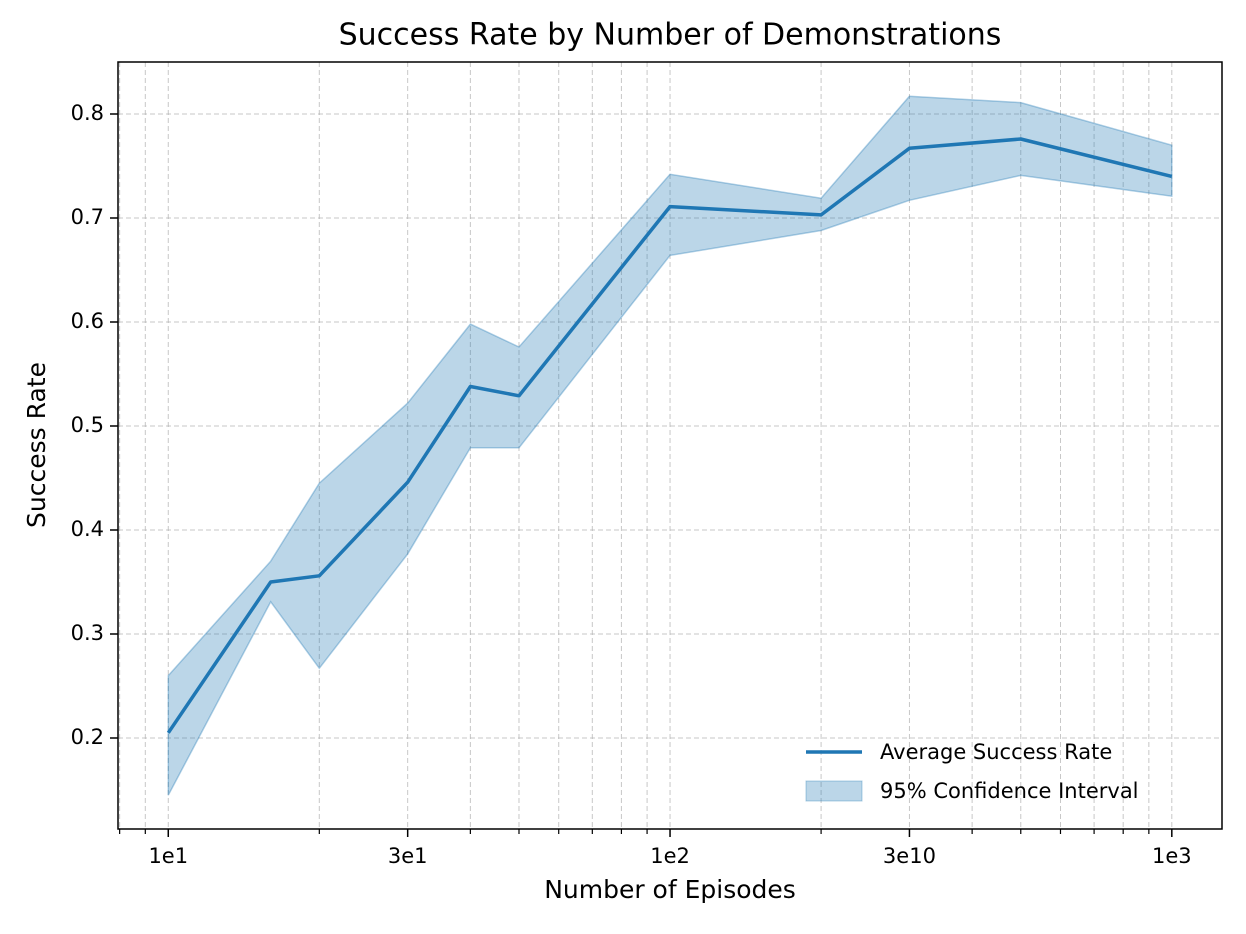  What do you see at coordinates (670, 35) in the screenshot?
I see `chart-title: Success Rate by Number of Demonstrations` at bounding box center [670, 35].